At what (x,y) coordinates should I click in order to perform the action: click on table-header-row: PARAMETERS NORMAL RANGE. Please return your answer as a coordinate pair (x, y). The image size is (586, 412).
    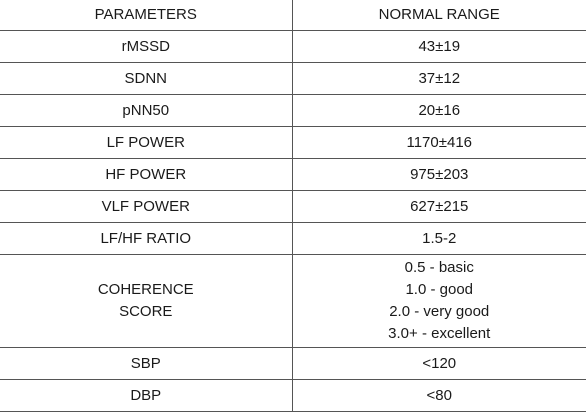
    Looking at the image, I should click on (293, 15).